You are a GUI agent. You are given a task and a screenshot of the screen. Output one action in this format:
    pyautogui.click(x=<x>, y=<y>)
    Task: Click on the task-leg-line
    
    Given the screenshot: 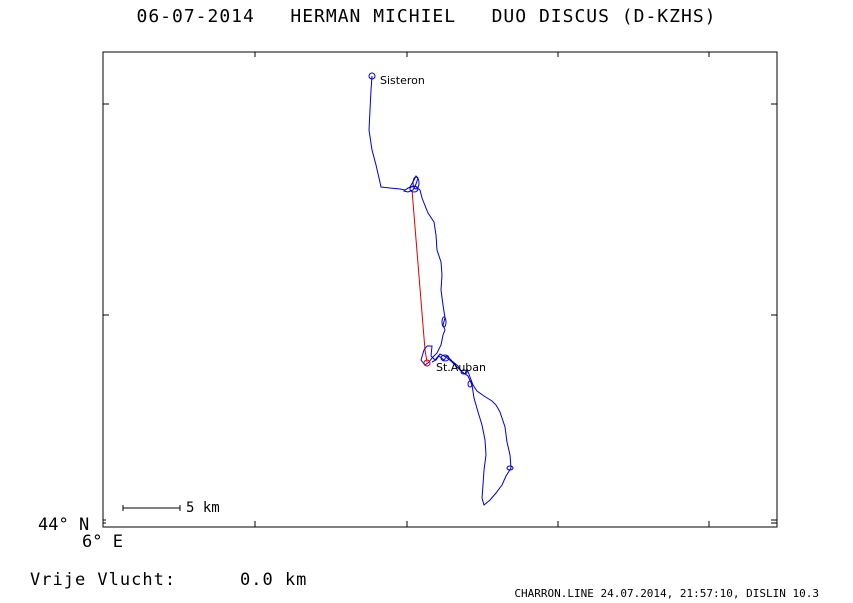 What is the action you would take?
    pyautogui.click(x=419, y=276)
    